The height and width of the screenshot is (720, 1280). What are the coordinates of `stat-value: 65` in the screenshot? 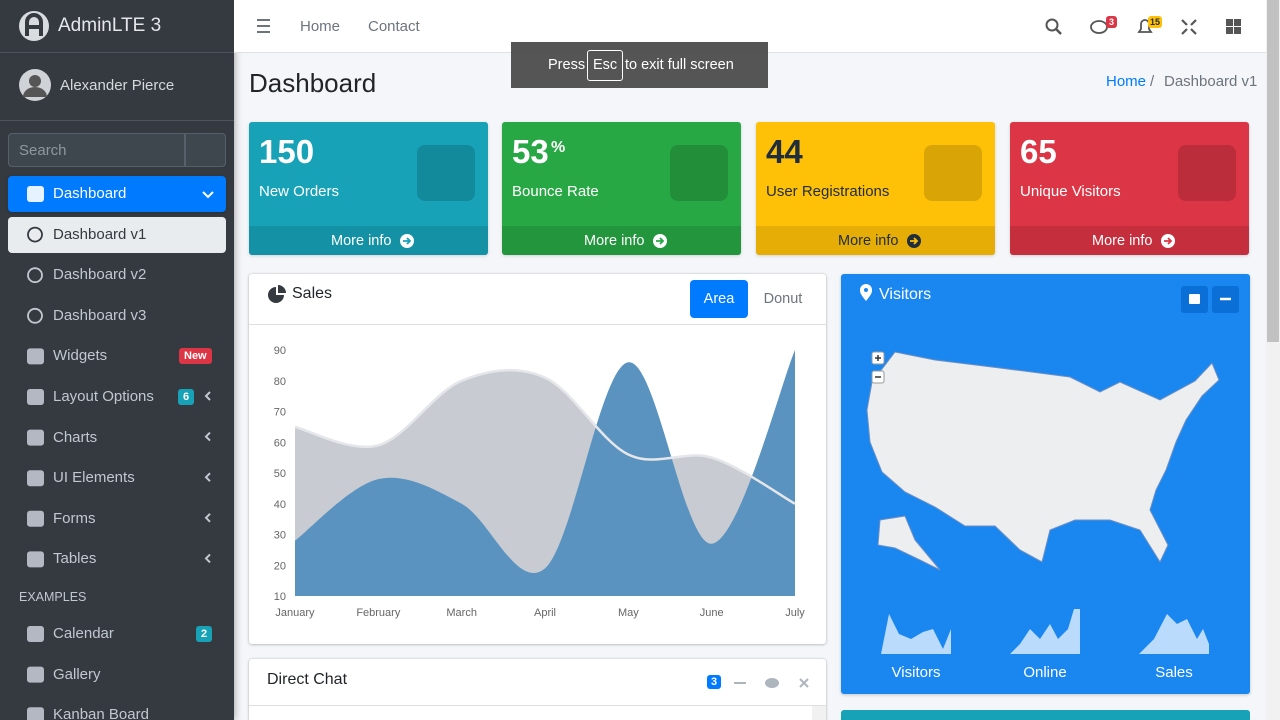 It's located at (1038, 151).